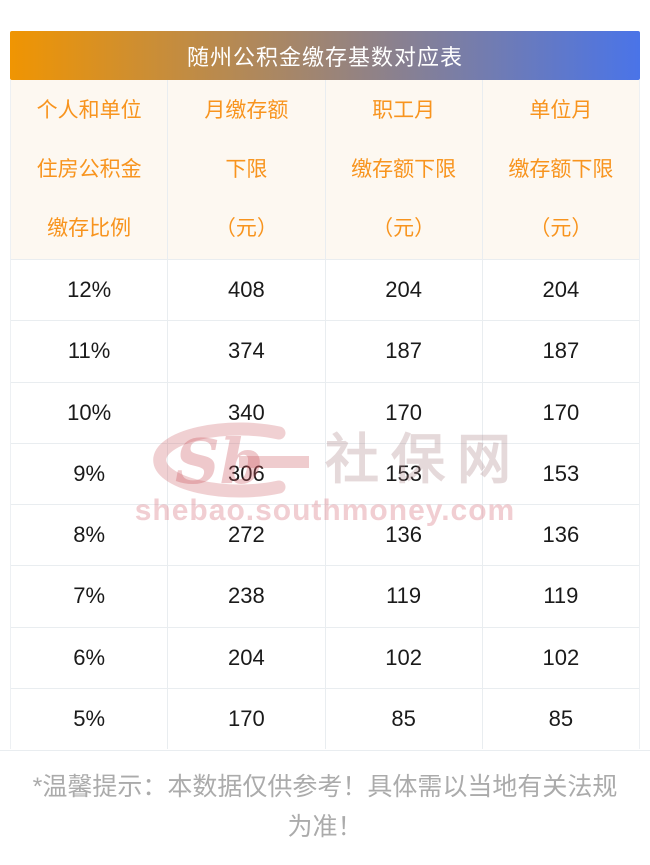 The height and width of the screenshot is (865, 650). I want to click on table-row: 7% 238 119 119, so click(325, 596).